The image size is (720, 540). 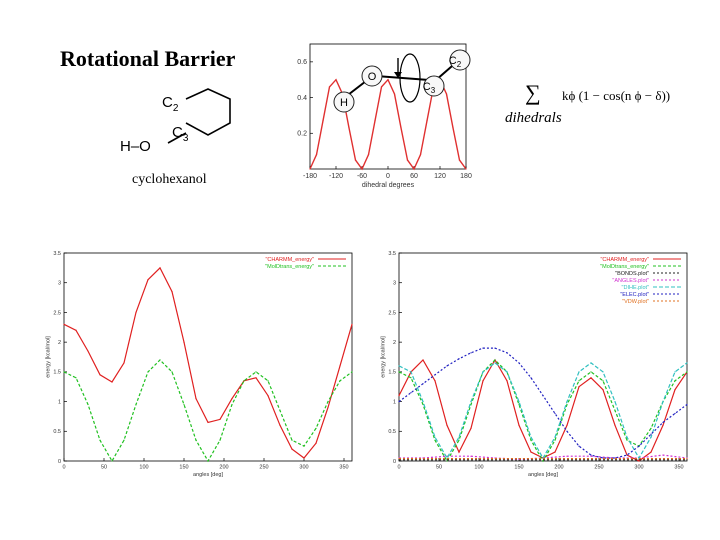 I want to click on legend-label: "MolDtrans_energy", so click(x=289, y=267).